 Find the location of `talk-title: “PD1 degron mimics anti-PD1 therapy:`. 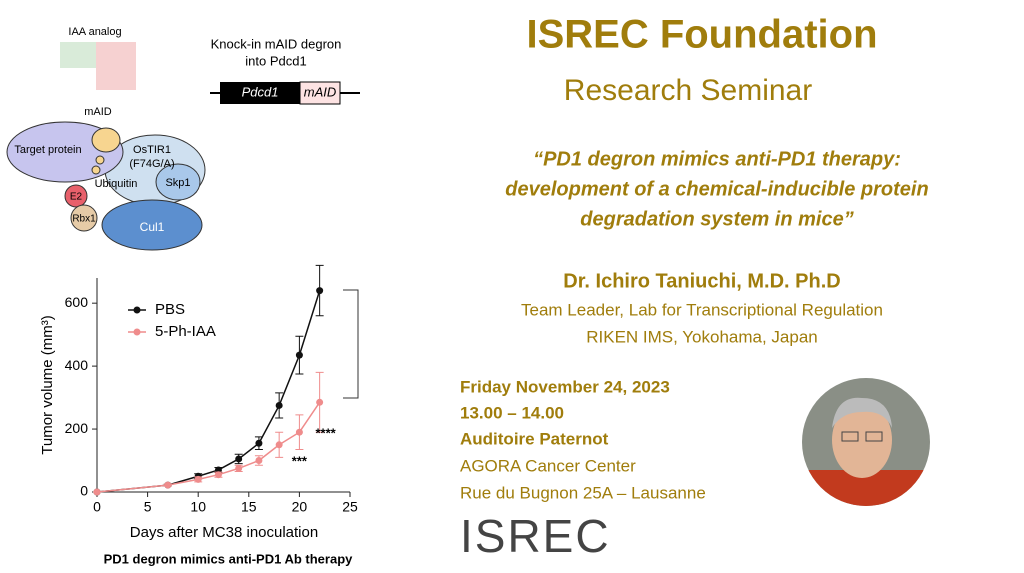

talk-title: “PD1 degron mimics anti-PD1 therapy: is located at coordinates (717, 159).